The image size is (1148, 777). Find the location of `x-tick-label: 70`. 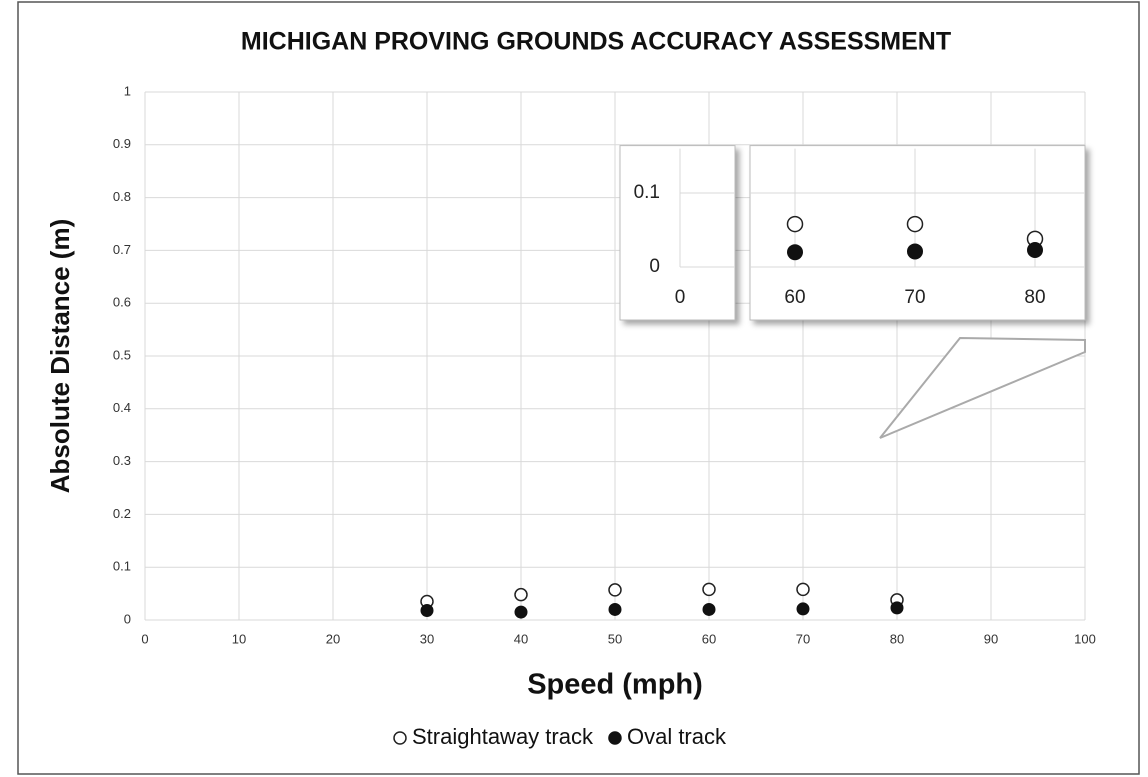

x-tick-label: 70 is located at coordinates (803, 638).